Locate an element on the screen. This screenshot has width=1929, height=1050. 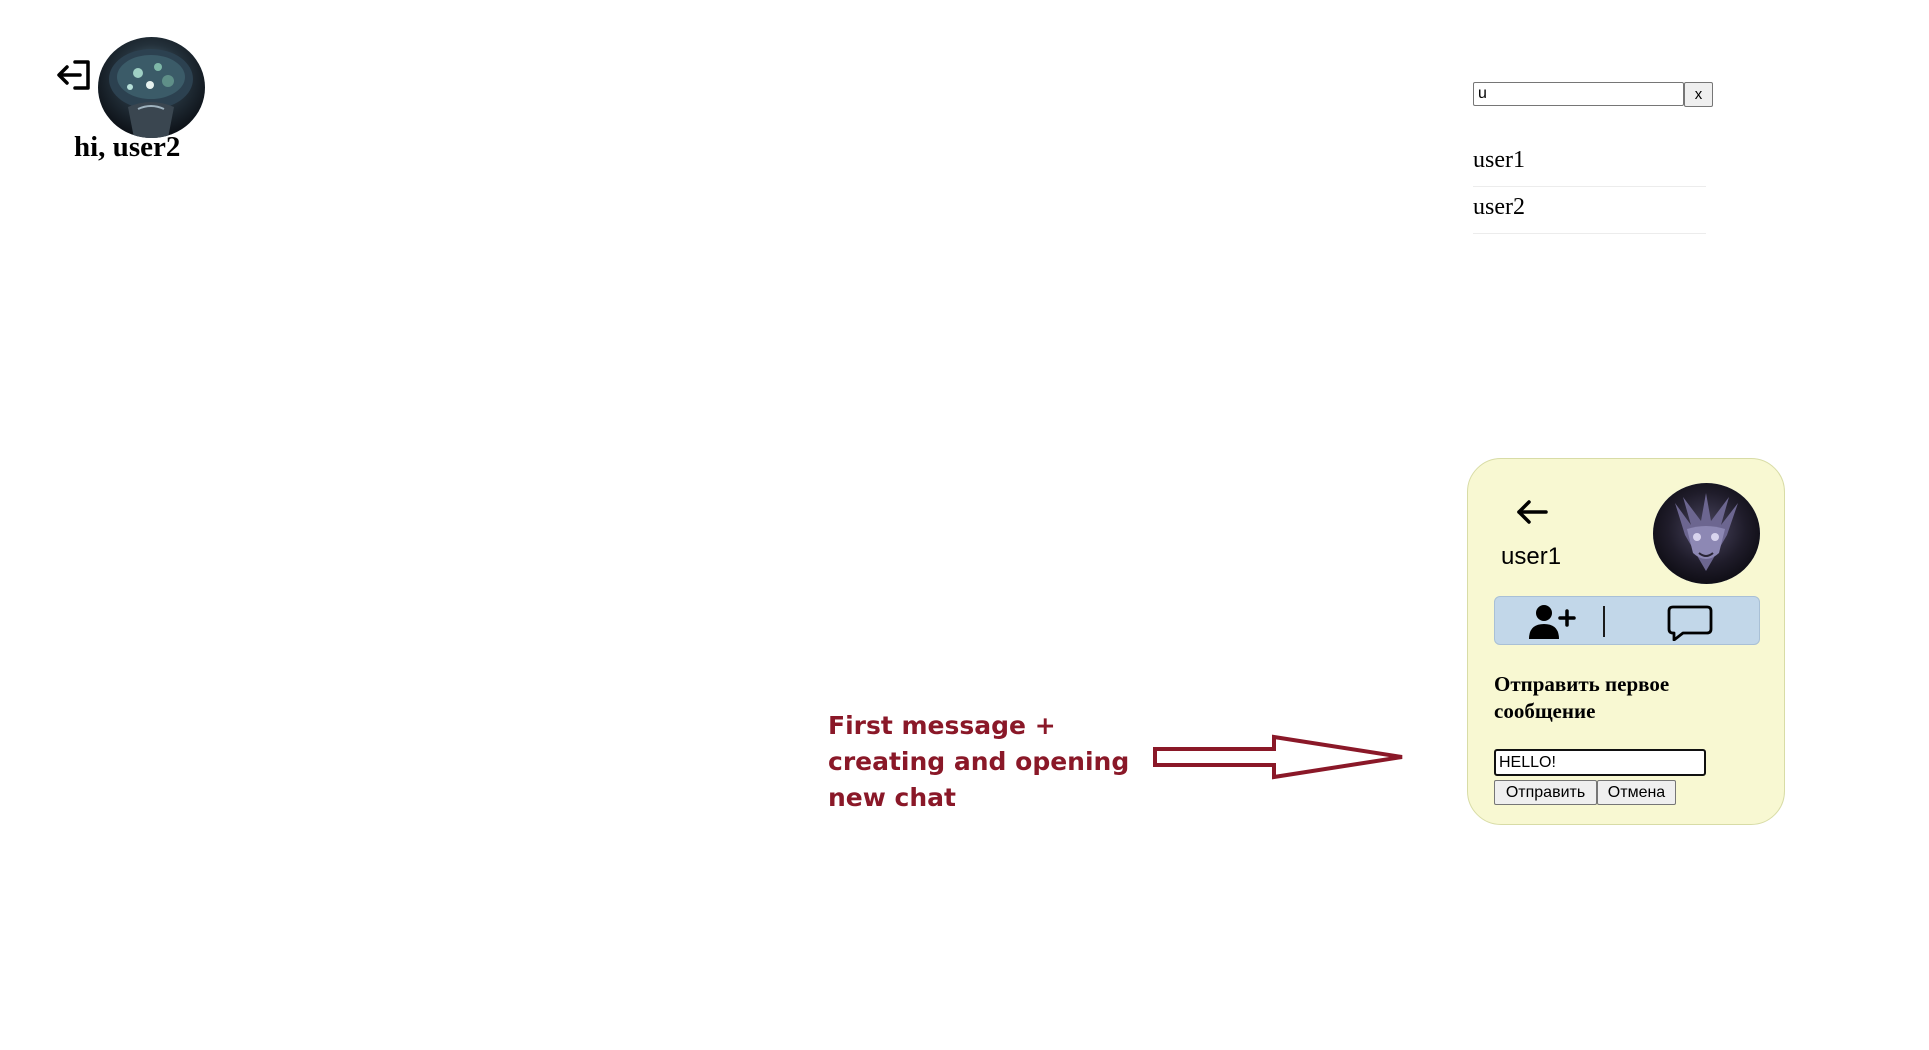
annotation-line: First message + is located at coordinates (942, 725).